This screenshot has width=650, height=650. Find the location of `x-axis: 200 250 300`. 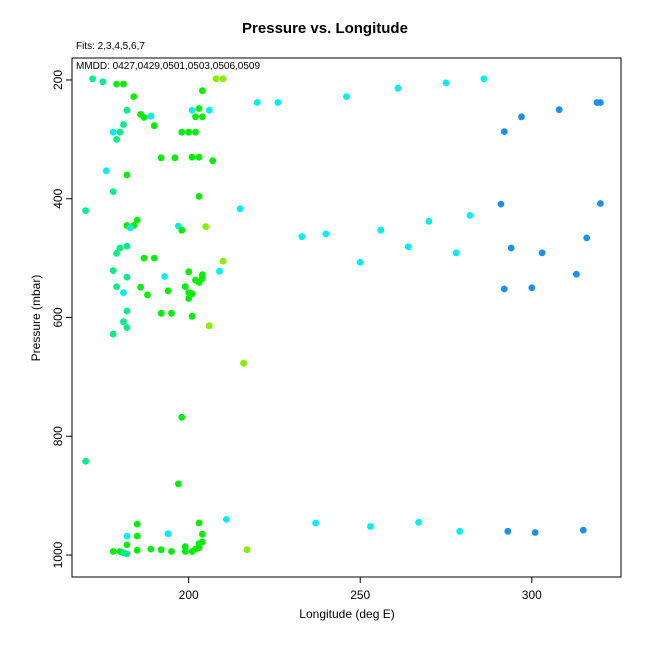

x-axis: 200 250 300 is located at coordinates (360, 589).